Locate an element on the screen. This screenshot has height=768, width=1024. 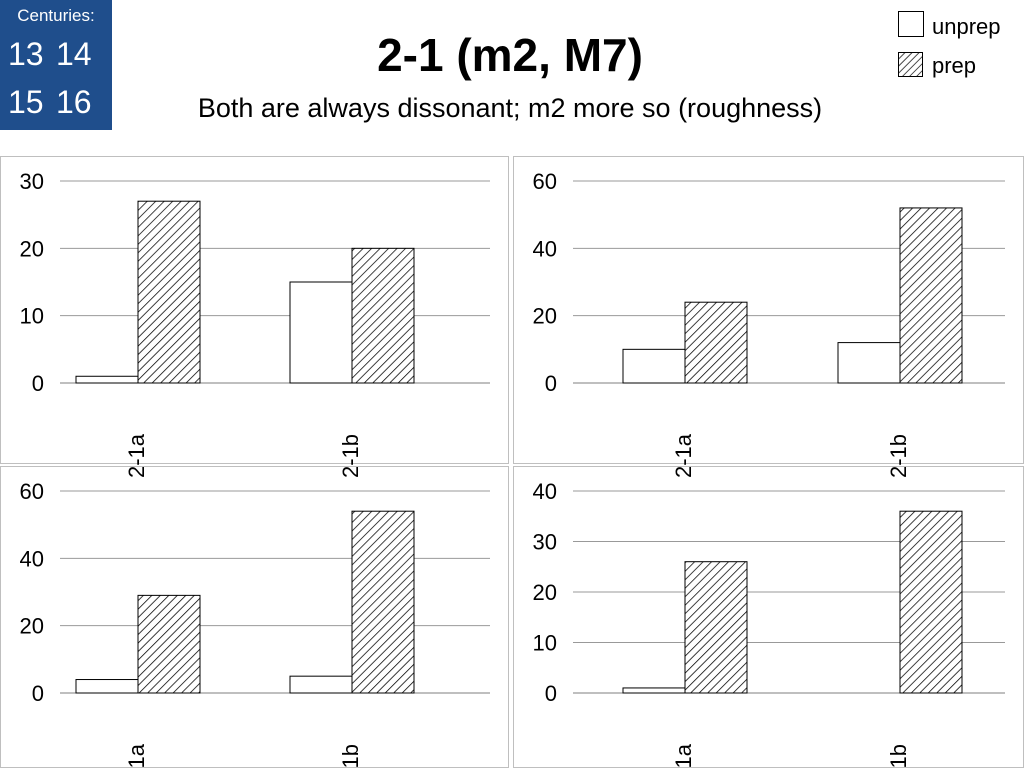
century-14: 14 is located at coordinates (74, 54).